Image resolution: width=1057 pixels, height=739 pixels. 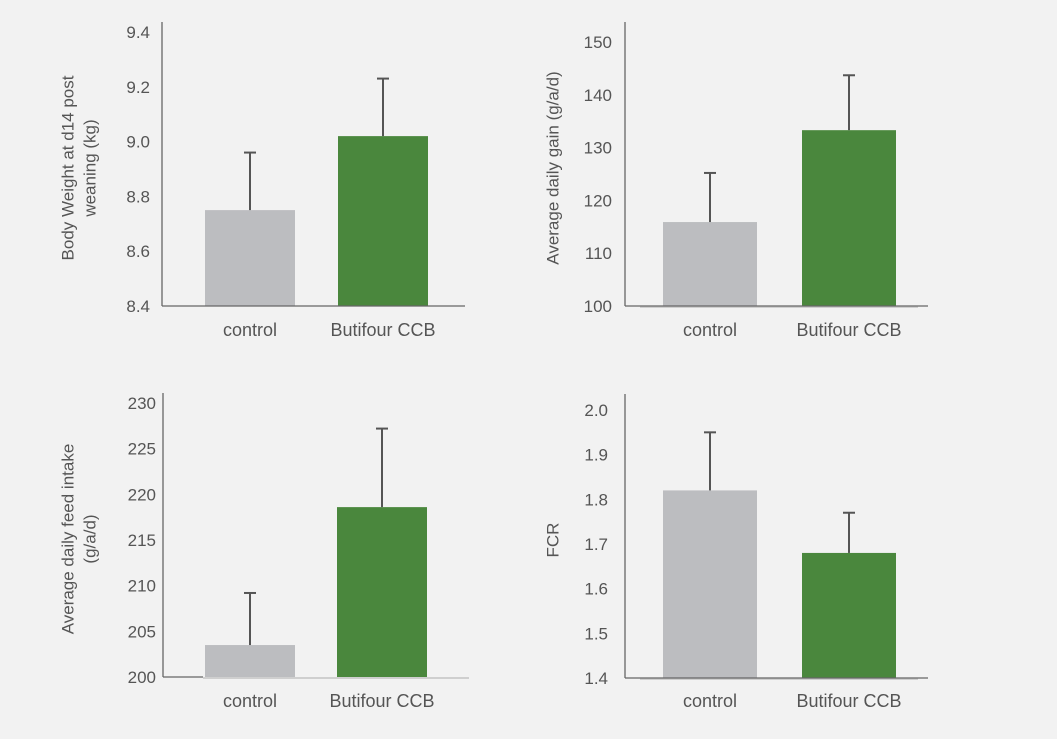 What do you see at coordinates (598, 148) in the screenshot?
I see `y-tick-label: 130` at bounding box center [598, 148].